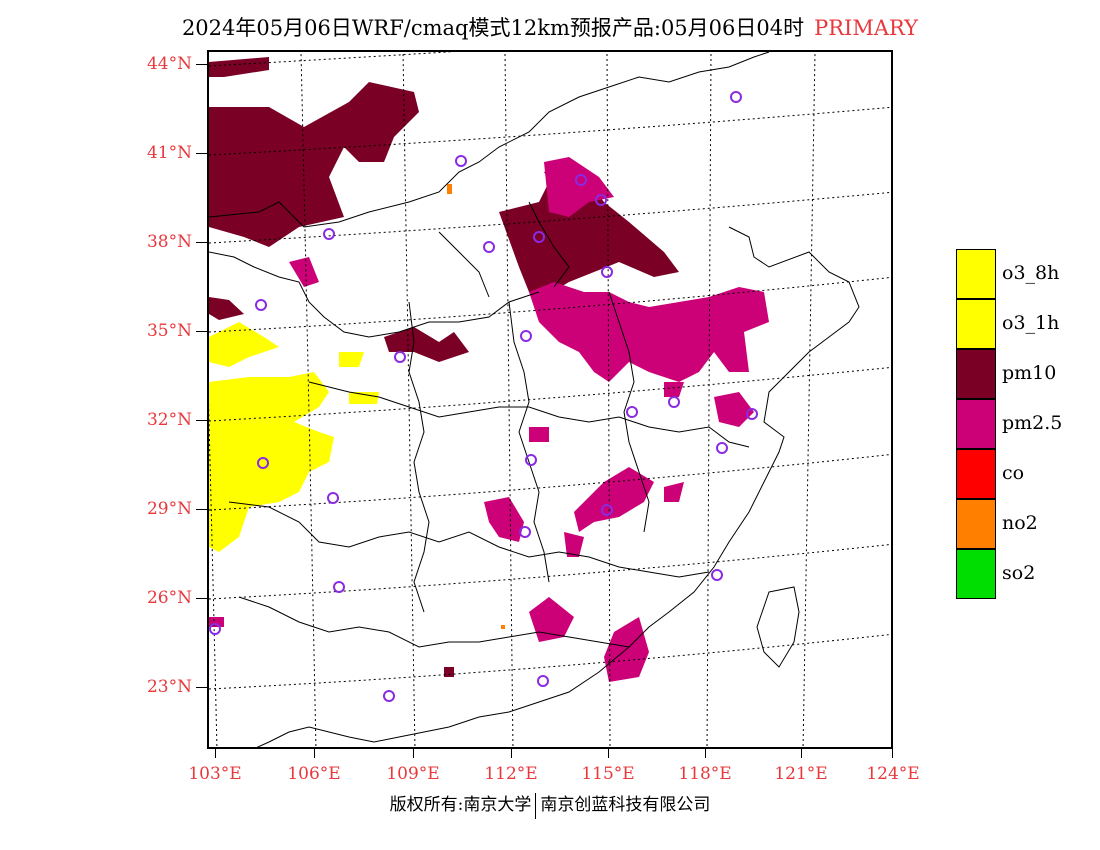 The width and height of the screenshot is (1100, 850). I want to click on legend-swatch-no2, so click(976, 524).